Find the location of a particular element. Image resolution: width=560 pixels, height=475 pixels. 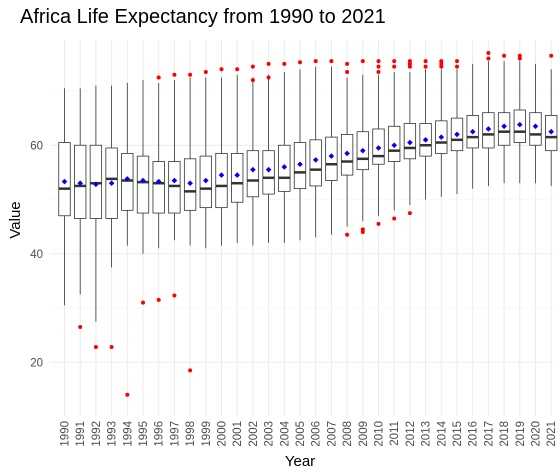

x-tick-label: 2020 is located at coordinates (537, 434).